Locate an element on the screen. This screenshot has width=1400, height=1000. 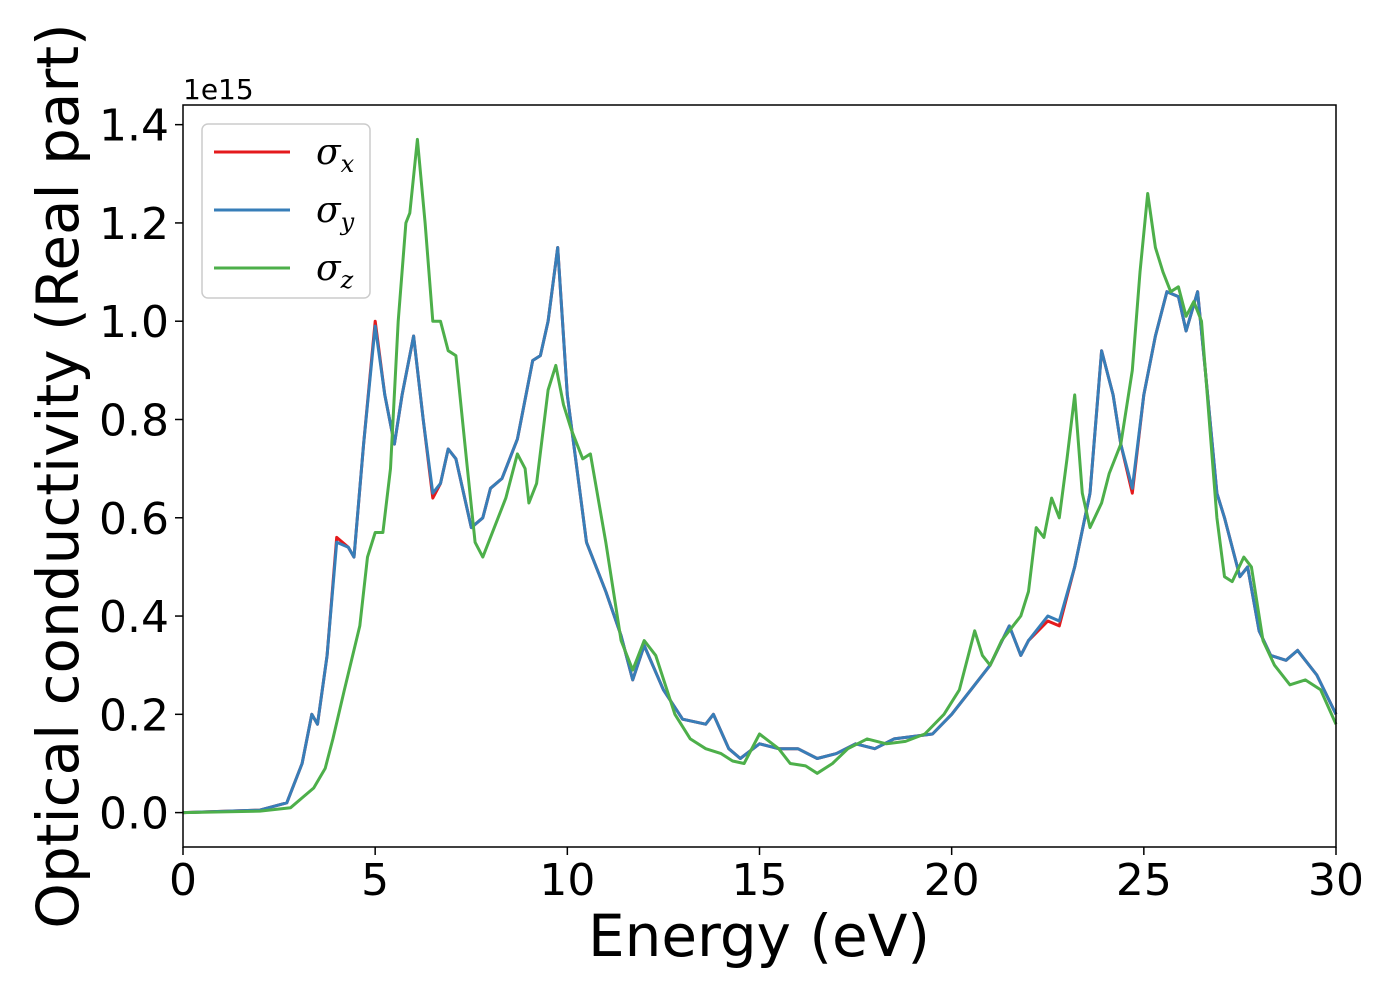
x-tick-label: 25 is located at coordinates (1144, 880).